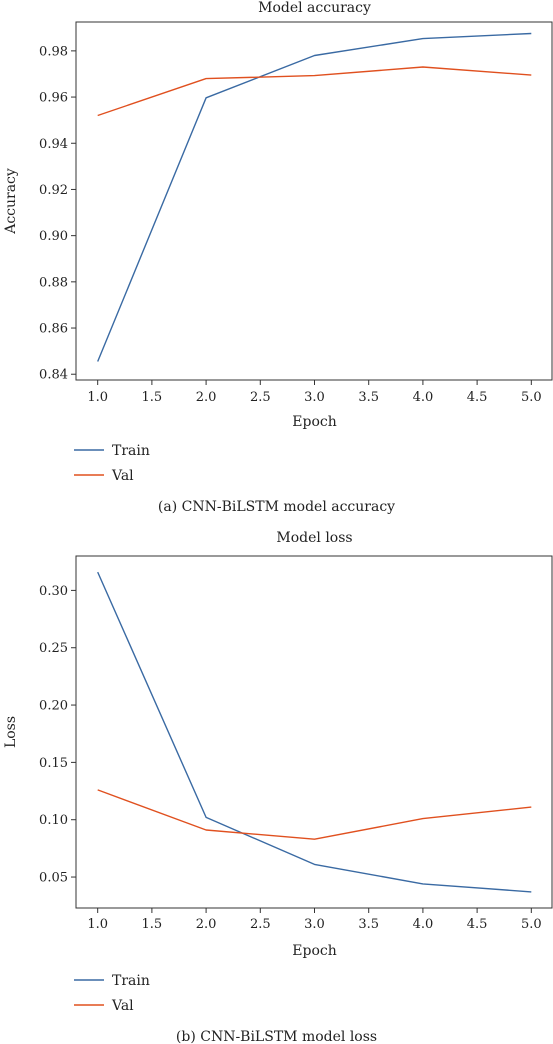 This screenshot has height=1044, width=553. Describe the element at coordinates (276, 1036) in the screenshot. I see `figure-caption: (b) CNN-BiLSTM model loss` at that location.